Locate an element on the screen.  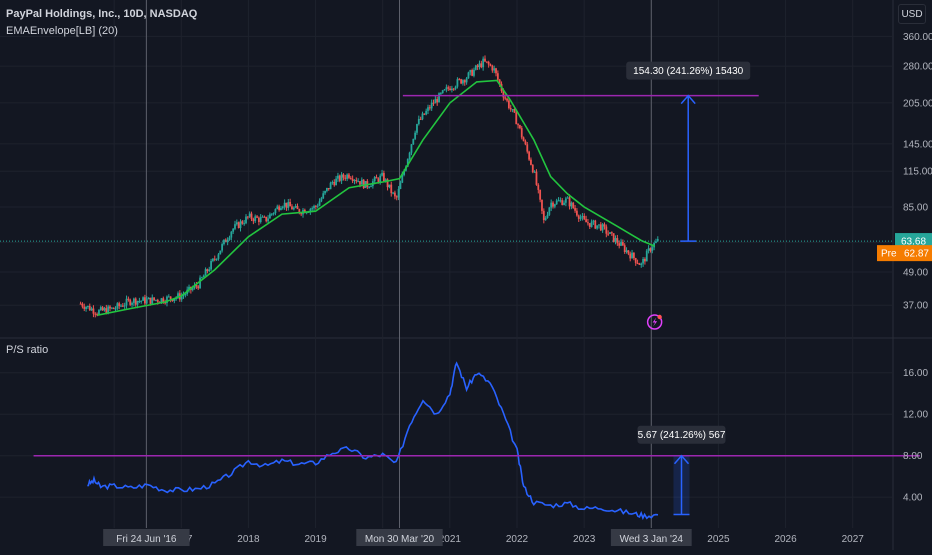
price-axis-tick: 360.00 is located at coordinates (917, 37).